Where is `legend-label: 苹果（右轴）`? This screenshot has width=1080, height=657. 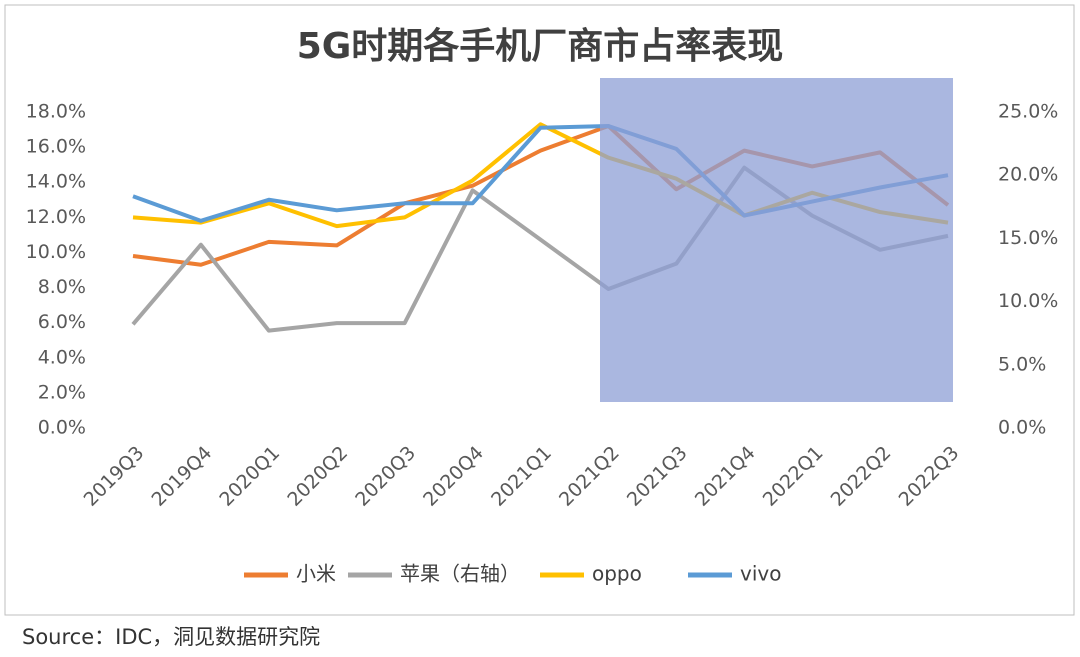
legend-label: 苹果（右轴） is located at coordinates (460, 574).